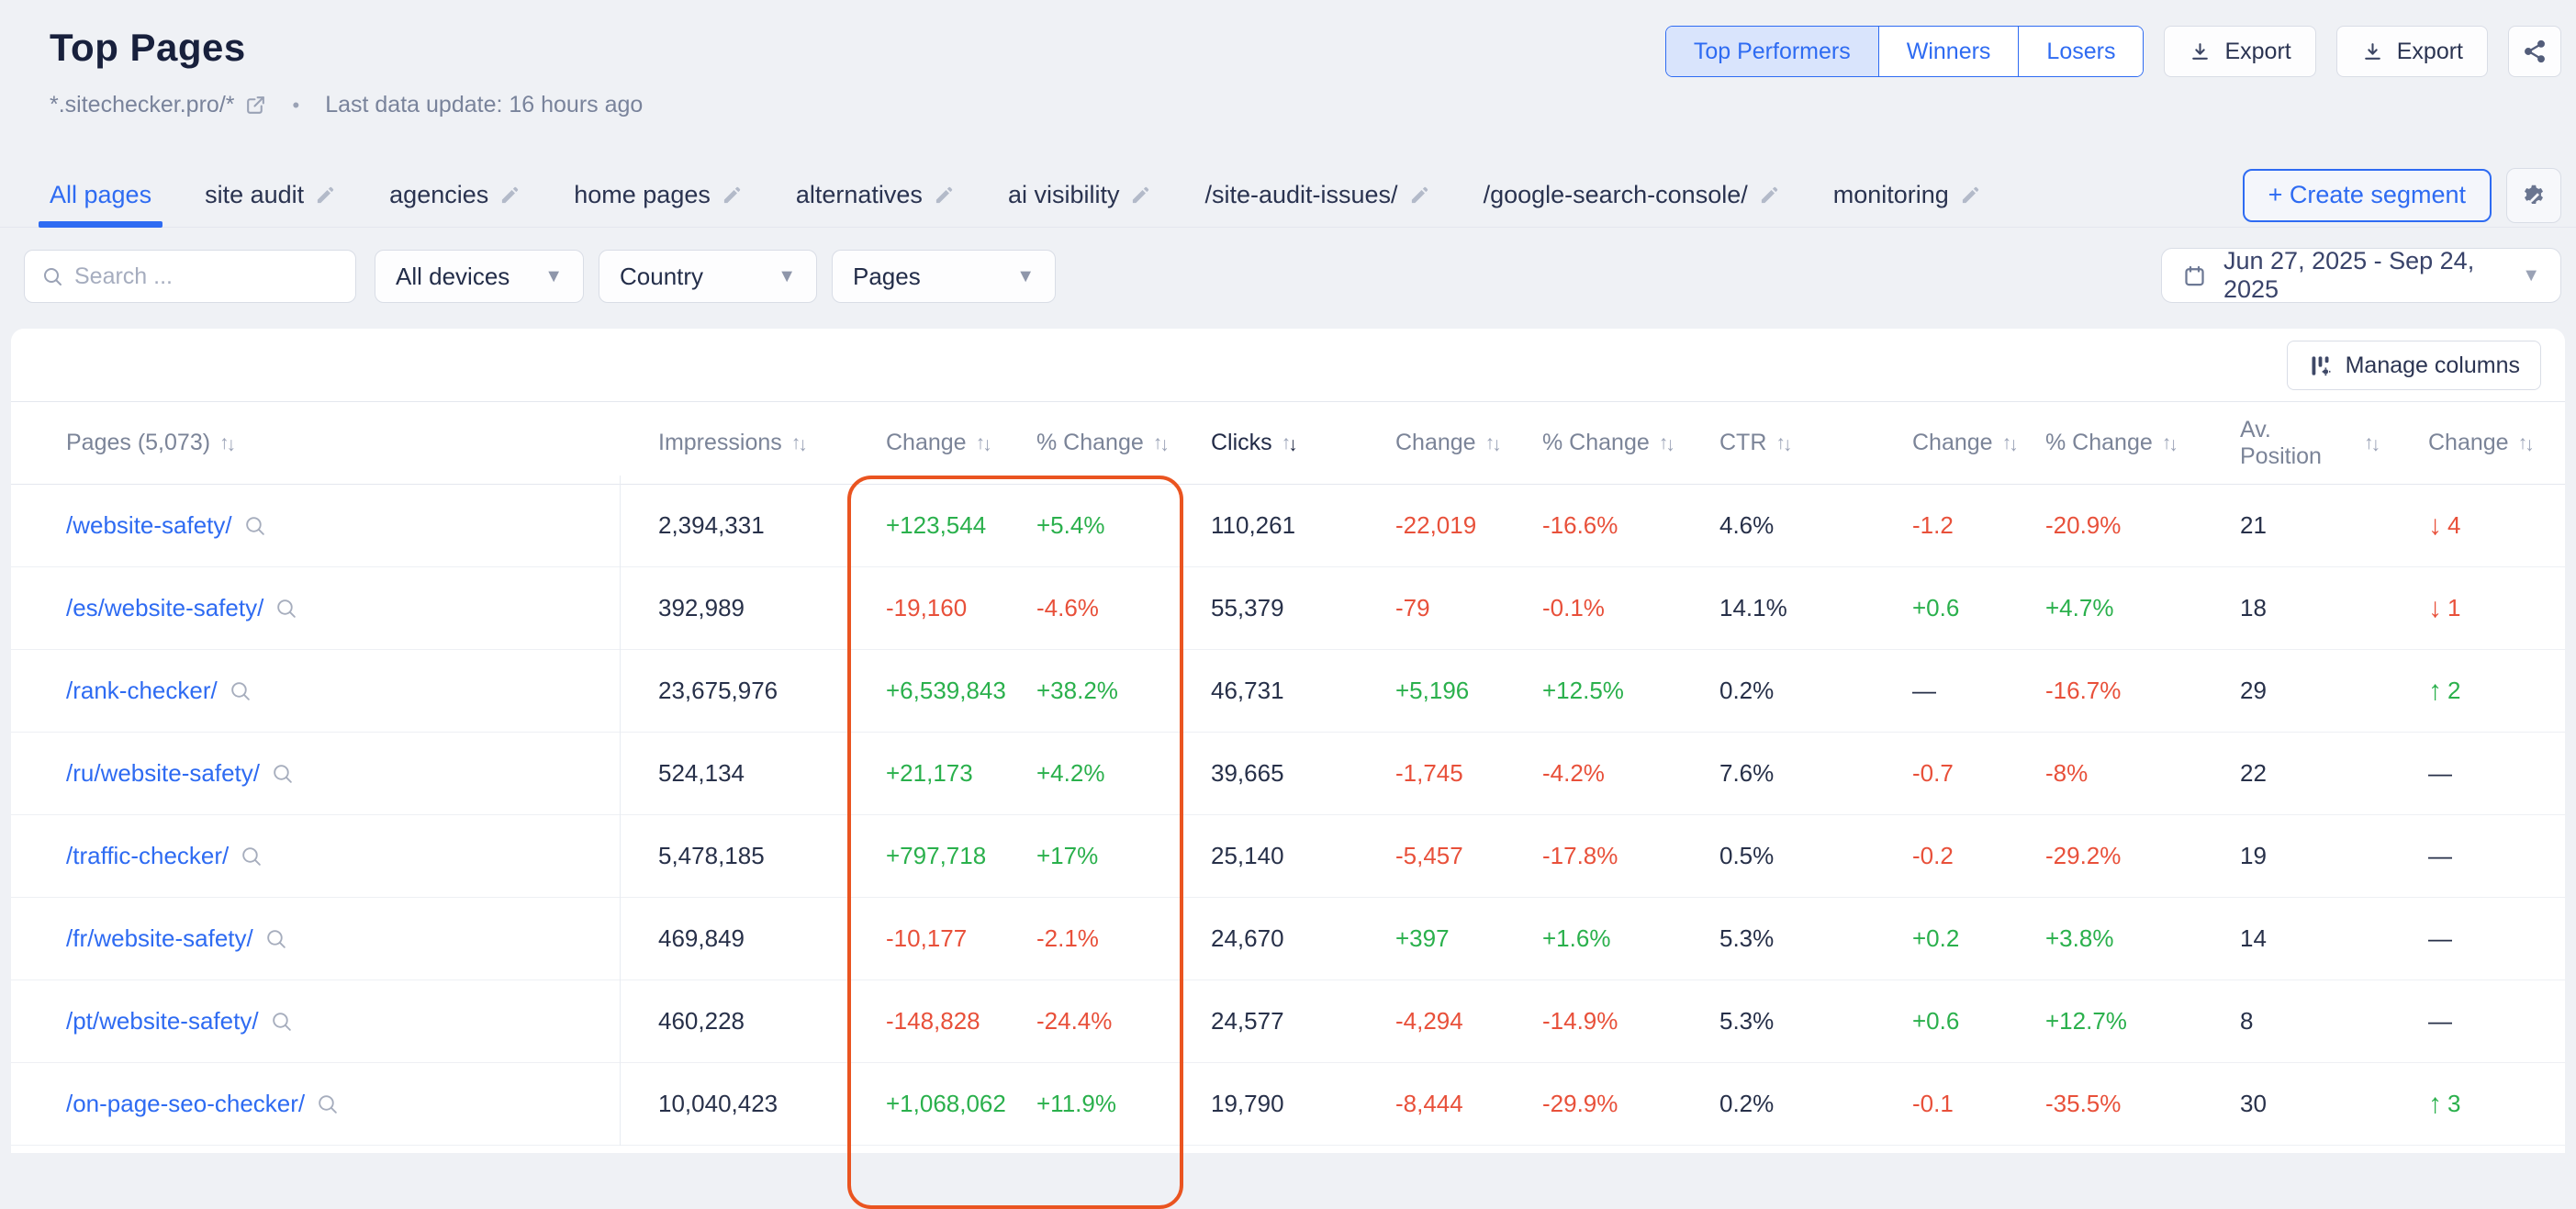  Describe the element at coordinates (1924, 690) in the screenshot. I see `metric-cell: —` at that location.